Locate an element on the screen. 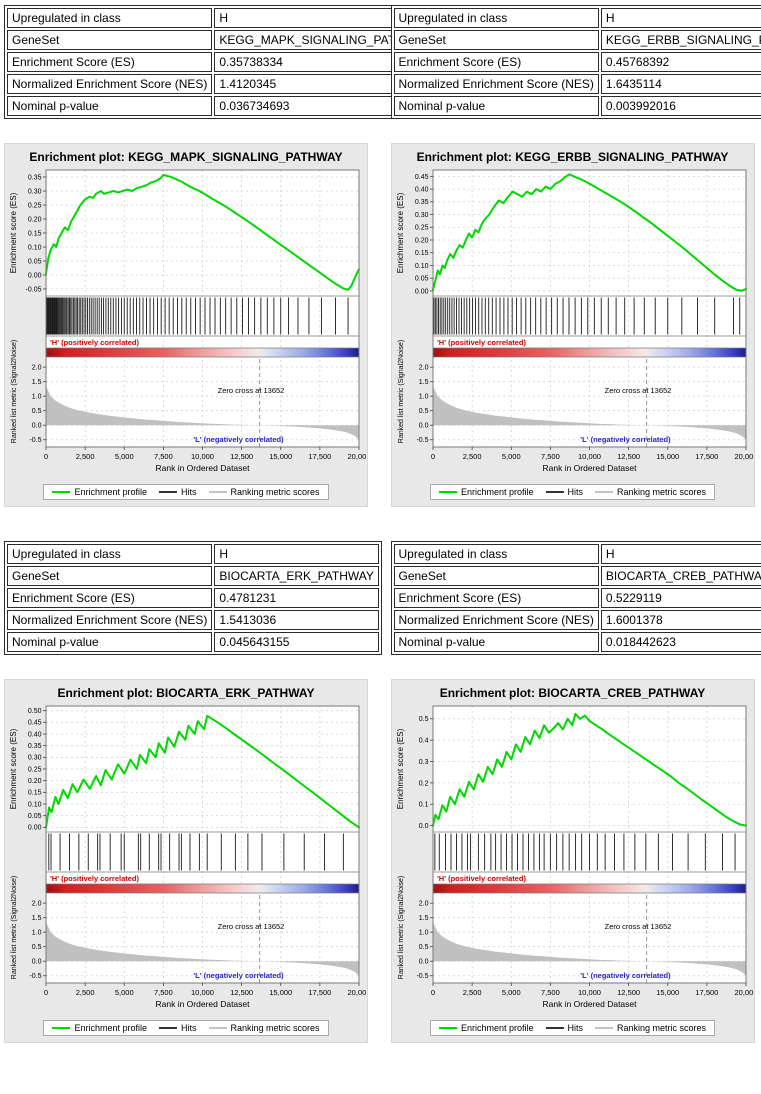 Image resolution: width=761 pixels, height=1094 pixels. metric-axis-ticks: 2.0 1.5 1.0 0.5 0.0 -0.5 is located at coordinates (37, 404).